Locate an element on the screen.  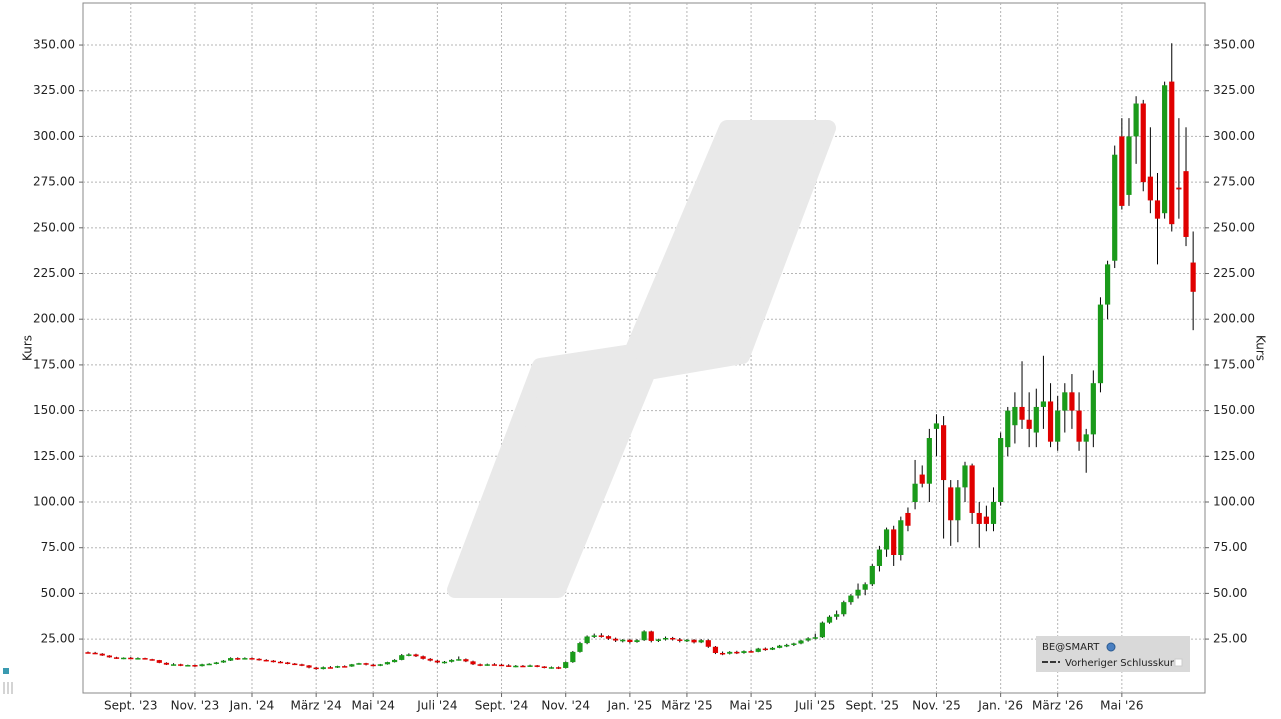
y2-tick-label: 350.00 is located at coordinates (1234, 45).